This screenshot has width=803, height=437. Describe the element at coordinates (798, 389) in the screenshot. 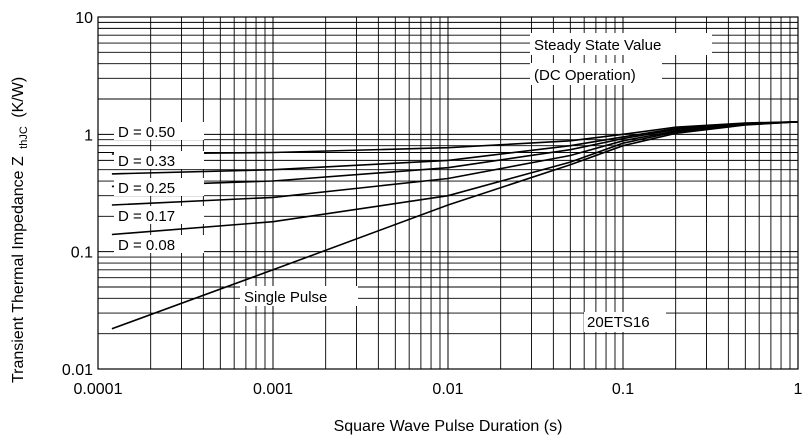

I see `x-tick-label-4: 1` at that location.